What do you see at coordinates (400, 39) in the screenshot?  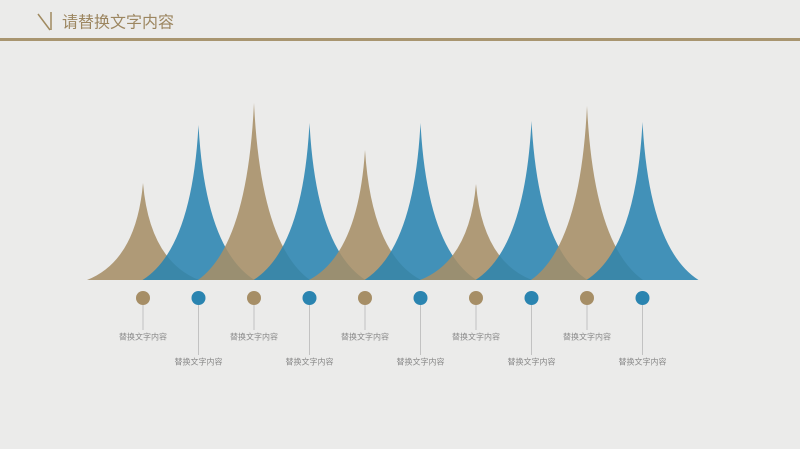 I see `header-rule` at bounding box center [400, 39].